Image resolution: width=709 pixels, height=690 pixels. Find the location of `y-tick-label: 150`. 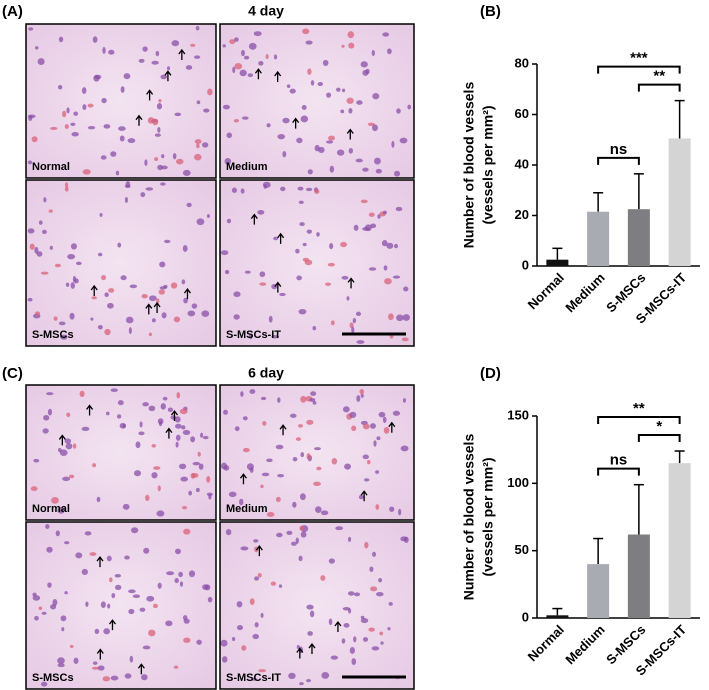

y-tick-label: 150 is located at coordinates (518, 414).